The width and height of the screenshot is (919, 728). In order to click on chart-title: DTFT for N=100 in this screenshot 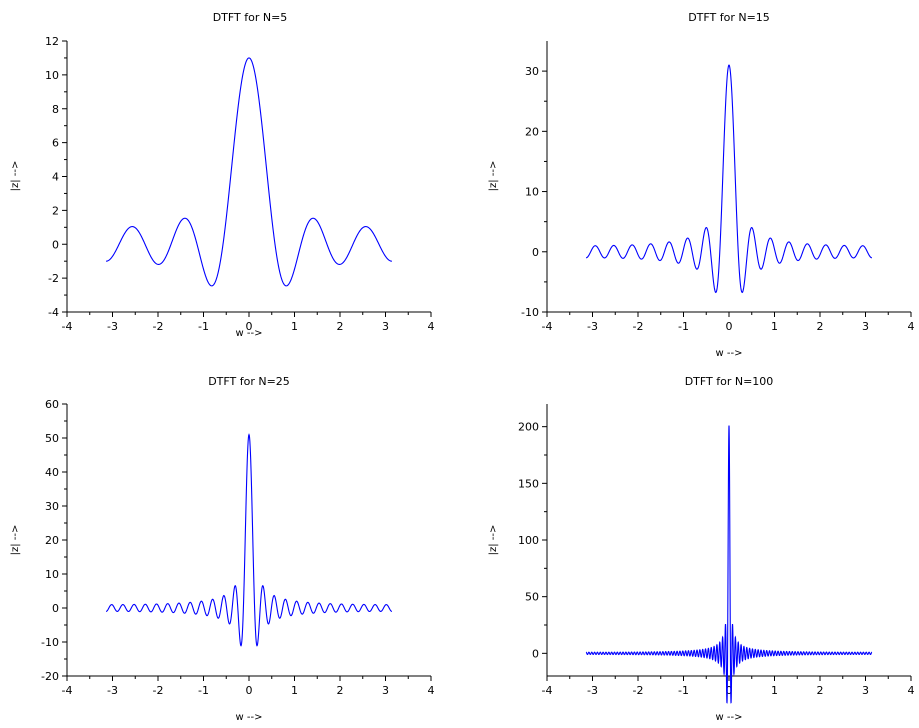, I will do `click(729, 381)`.